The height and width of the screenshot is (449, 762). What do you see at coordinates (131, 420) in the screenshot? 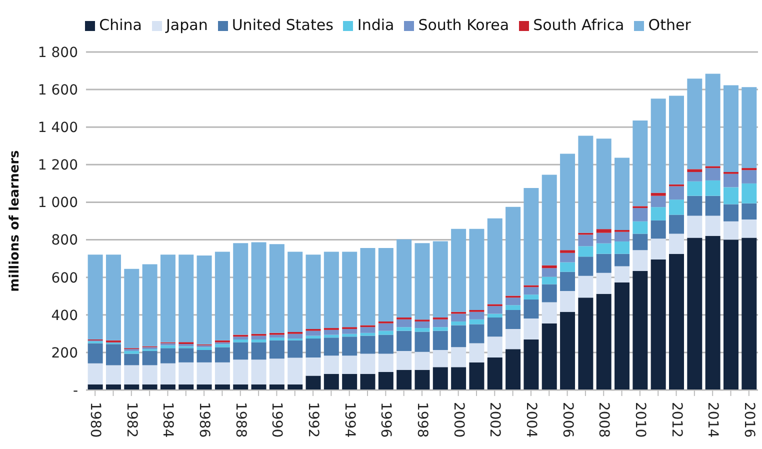
I see `x-tick-label: 1982` at bounding box center [131, 420].